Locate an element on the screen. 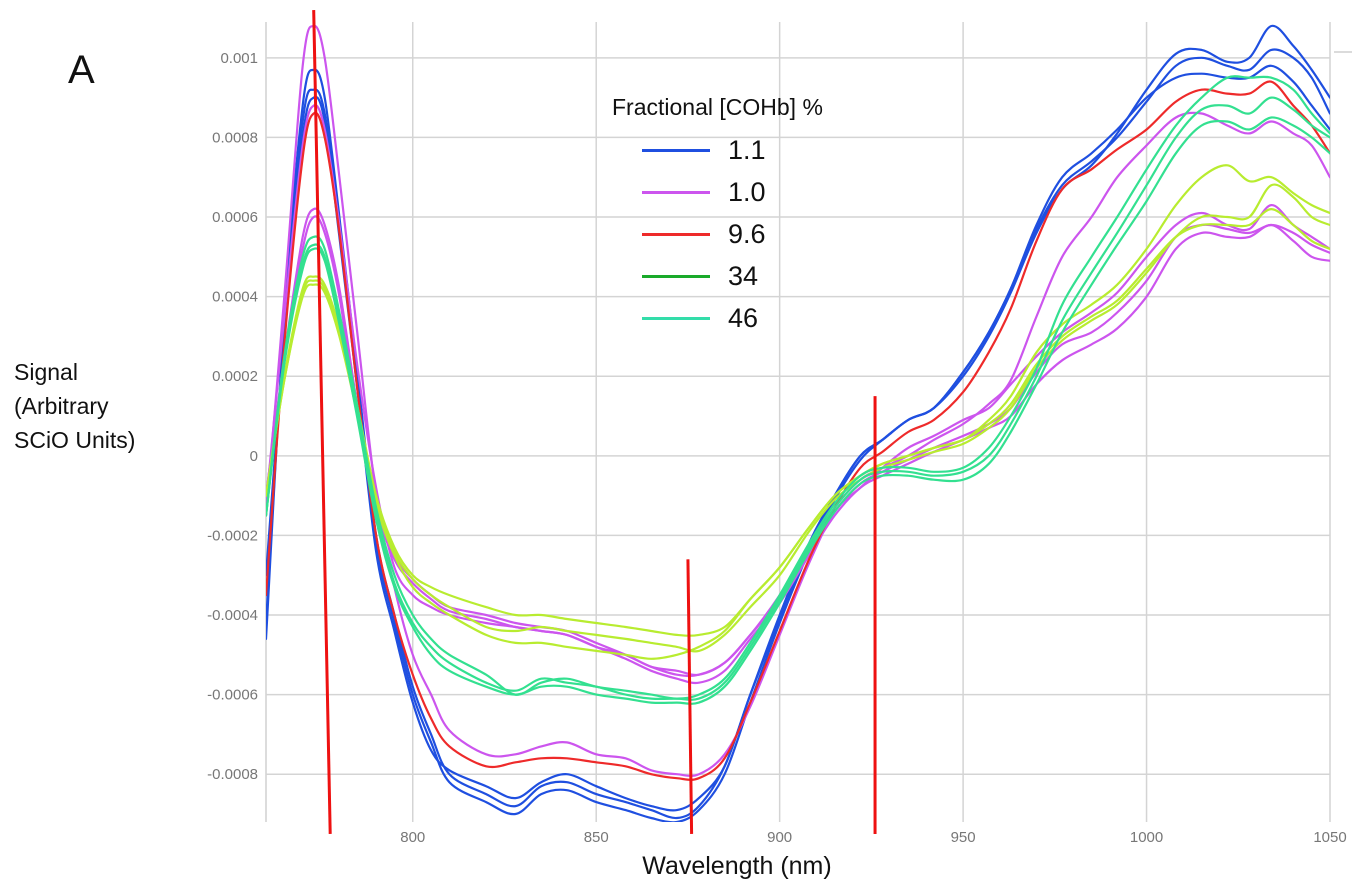  y-tick-label: -0.0002 is located at coordinates (232, 535).